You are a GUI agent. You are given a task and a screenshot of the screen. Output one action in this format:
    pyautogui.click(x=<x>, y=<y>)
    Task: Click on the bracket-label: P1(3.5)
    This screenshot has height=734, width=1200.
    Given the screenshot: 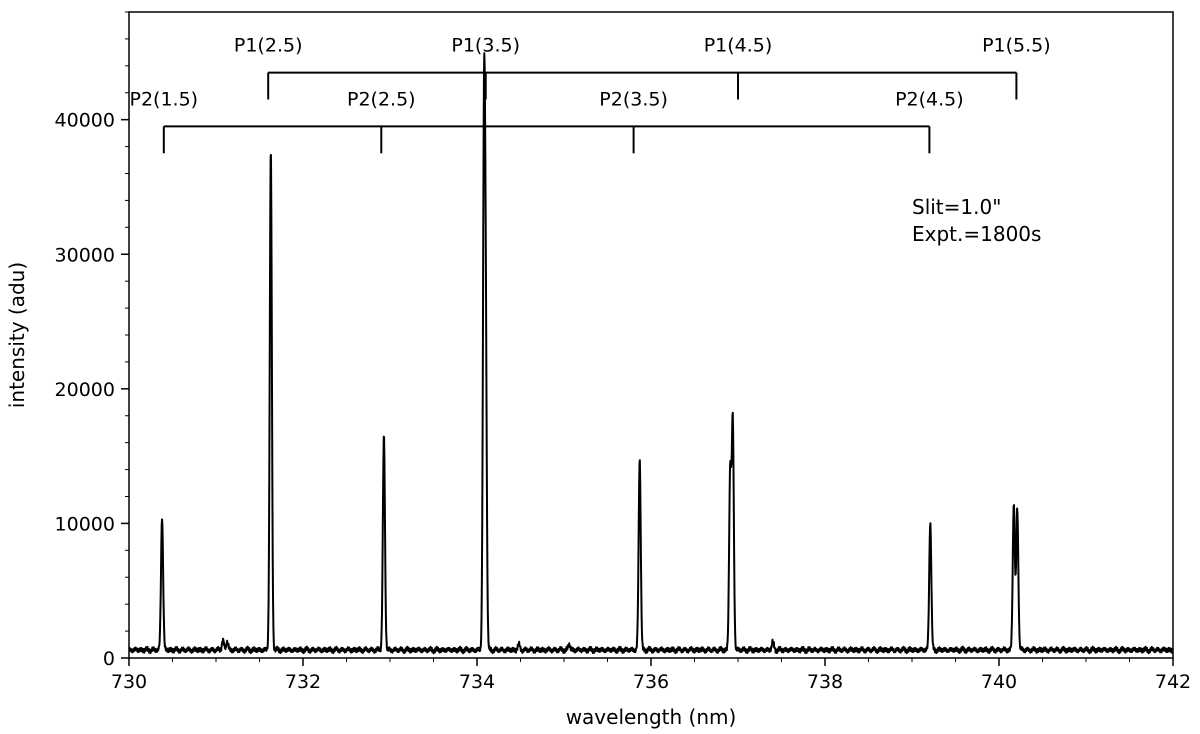 What is the action you would take?
    pyautogui.click(x=485, y=46)
    